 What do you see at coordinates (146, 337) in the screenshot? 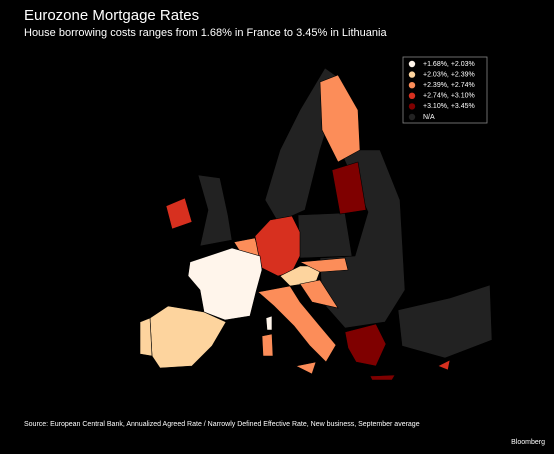
I see `portugal` at bounding box center [146, 337].